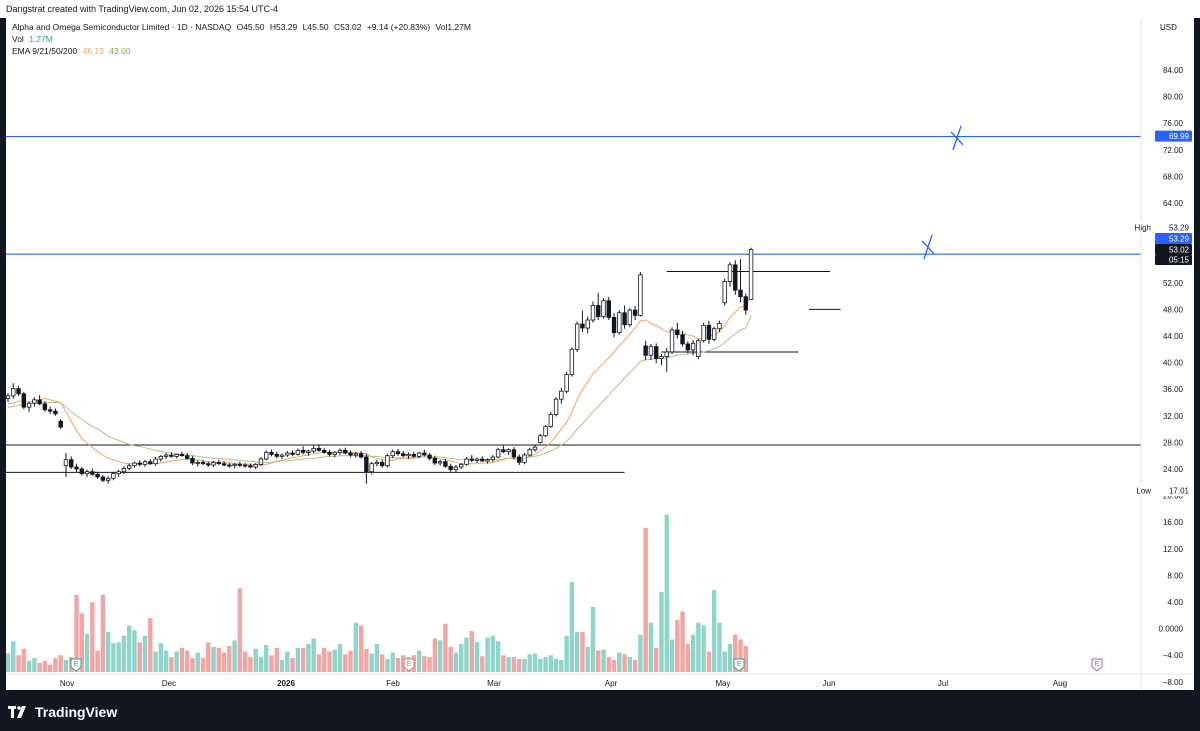 This screenshot has width=1200, height=731. I want to click on ema21-line, so click(379, 389).